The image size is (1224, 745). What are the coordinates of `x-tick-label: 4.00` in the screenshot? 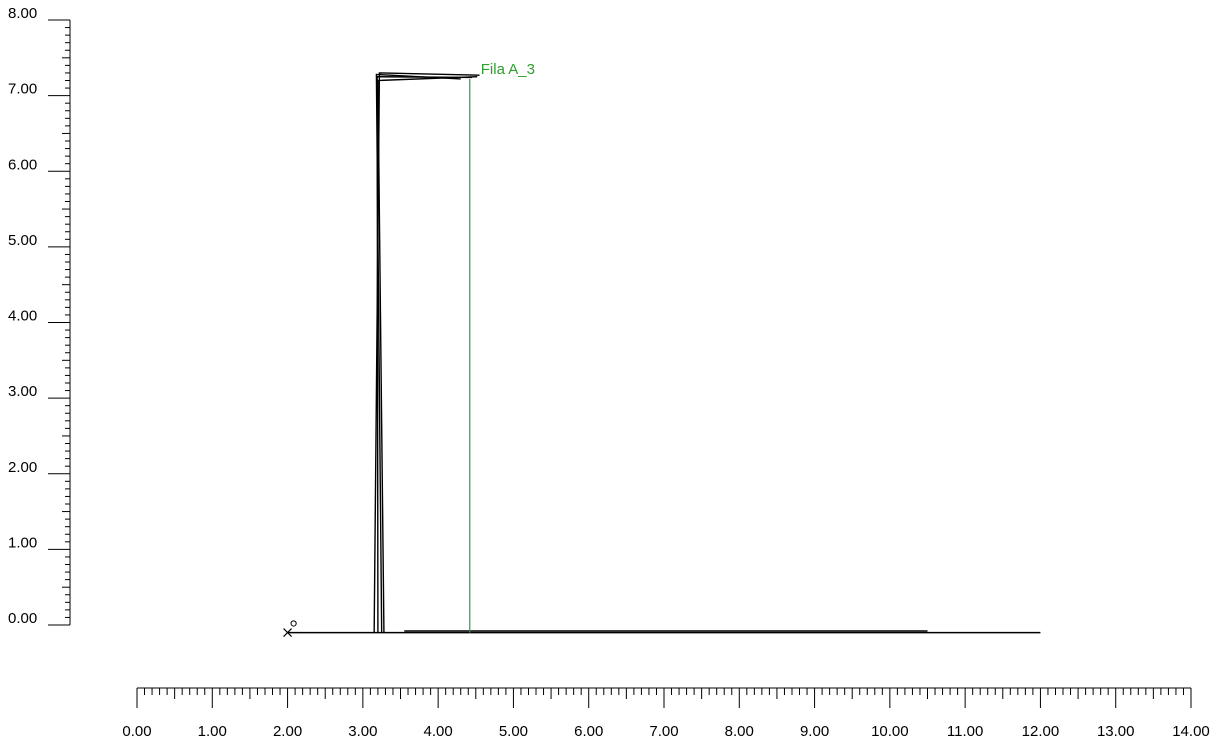 It's located at (438, 731).